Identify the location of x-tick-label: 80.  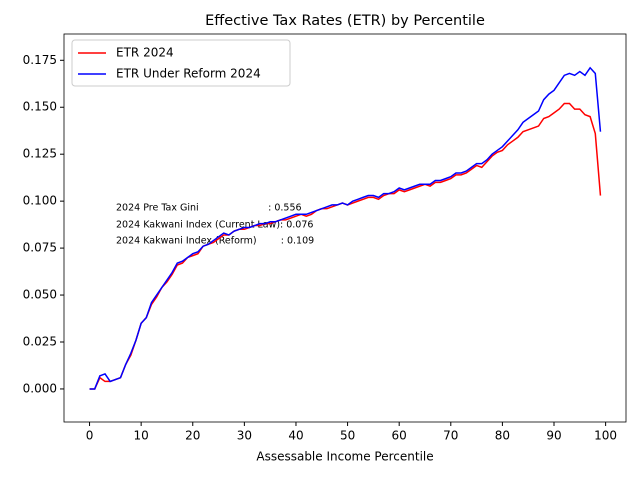
(502, 436).